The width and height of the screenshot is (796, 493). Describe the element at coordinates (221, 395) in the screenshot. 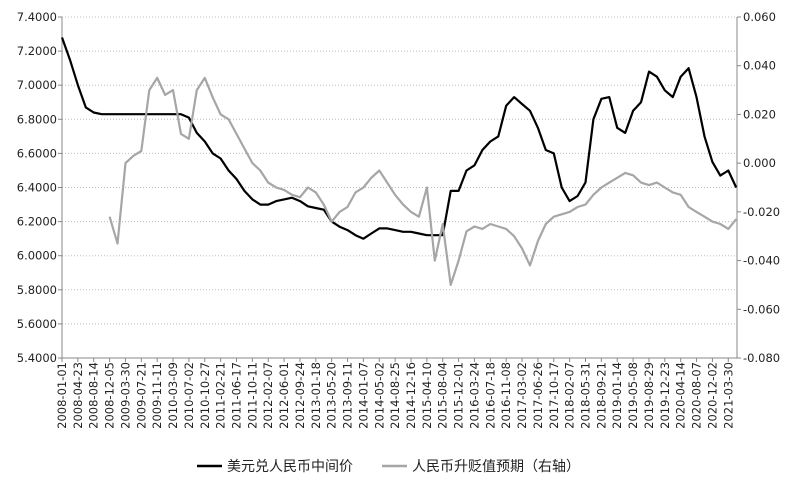

I see `x-tick-label: 2011-02-21` at that location.